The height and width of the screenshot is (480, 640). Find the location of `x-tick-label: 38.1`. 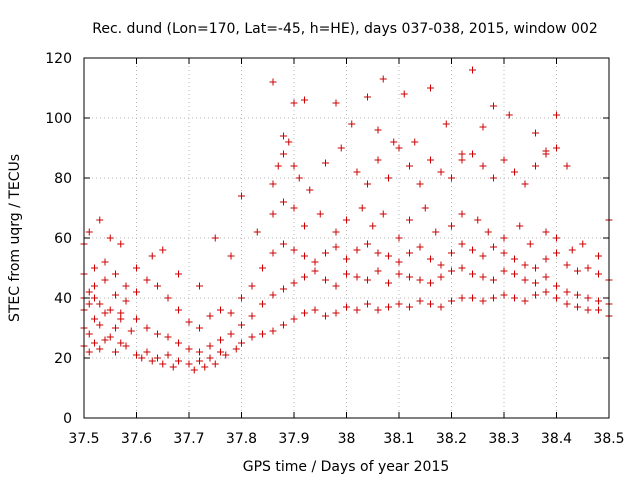

x-tick-label: 38.1 is located at coordinates (398, 439).